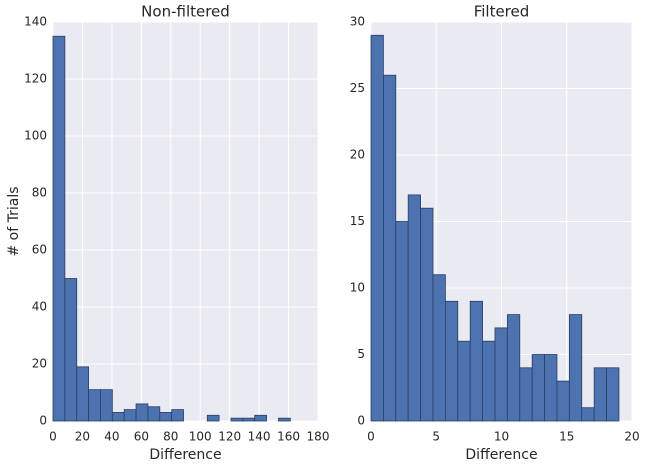  I want to click on x-tick-label: 80, so click(170, 437).